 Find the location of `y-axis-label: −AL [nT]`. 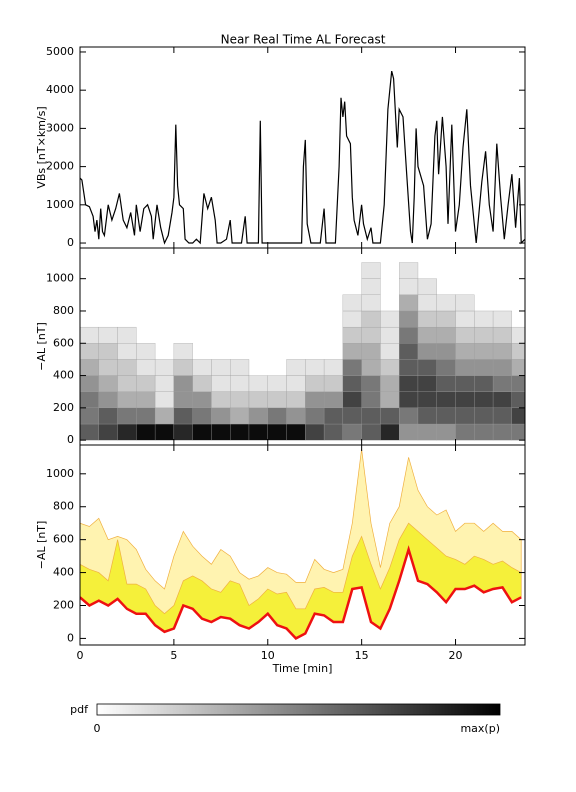

y-axis-label: −AL [nT] is located at coordinates (41, 346).